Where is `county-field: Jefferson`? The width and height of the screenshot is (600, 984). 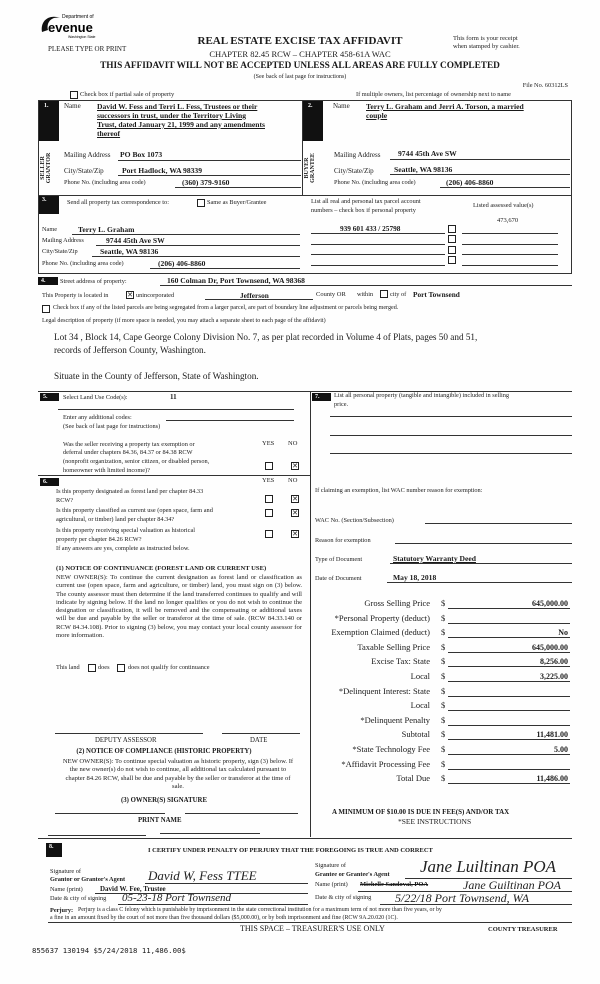
county-field: Jefferson is located at coordinates (254, 295).